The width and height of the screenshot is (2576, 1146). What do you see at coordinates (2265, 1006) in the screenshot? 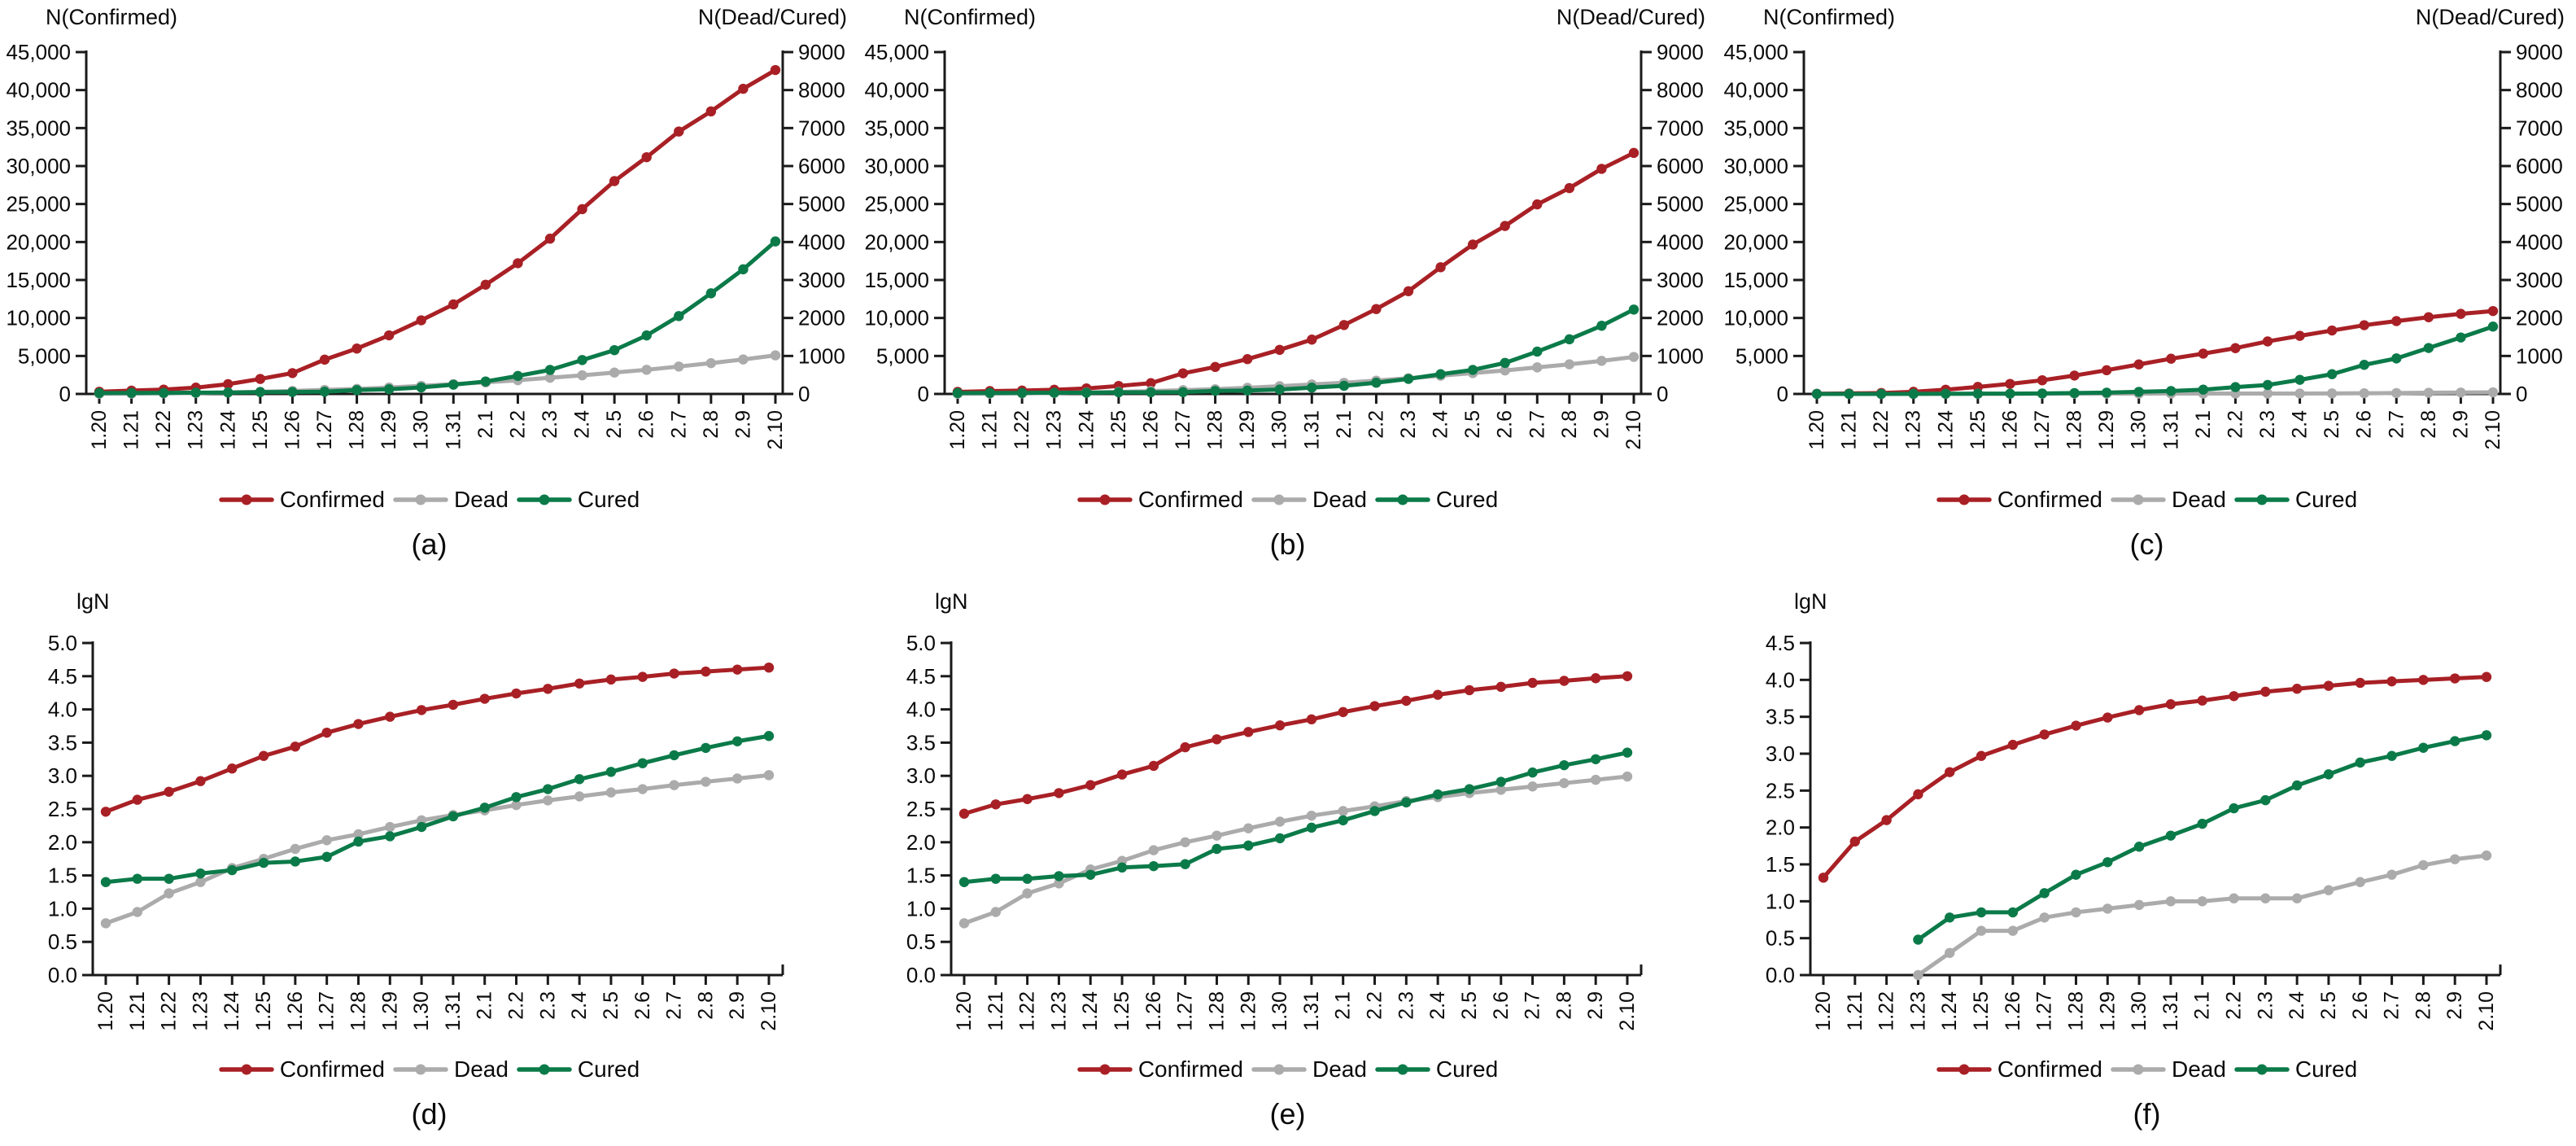
I see `x-tick-label: 2.3` at bounding box center [2265, 1006].